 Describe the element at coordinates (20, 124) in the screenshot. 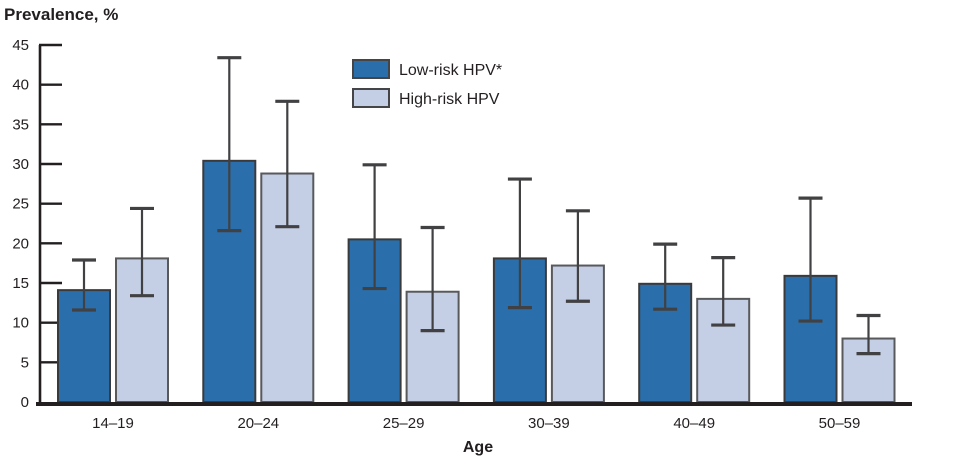

I see `y-tick-label-35: 35` at that location.